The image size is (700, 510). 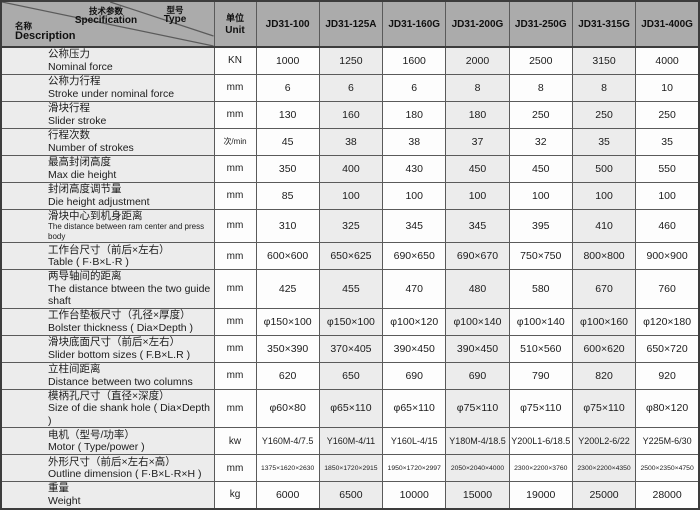 What do you see at coordinates (667, 141) in the screenshot?
I see `value-cell: 35` at bounding box center [667, 141].